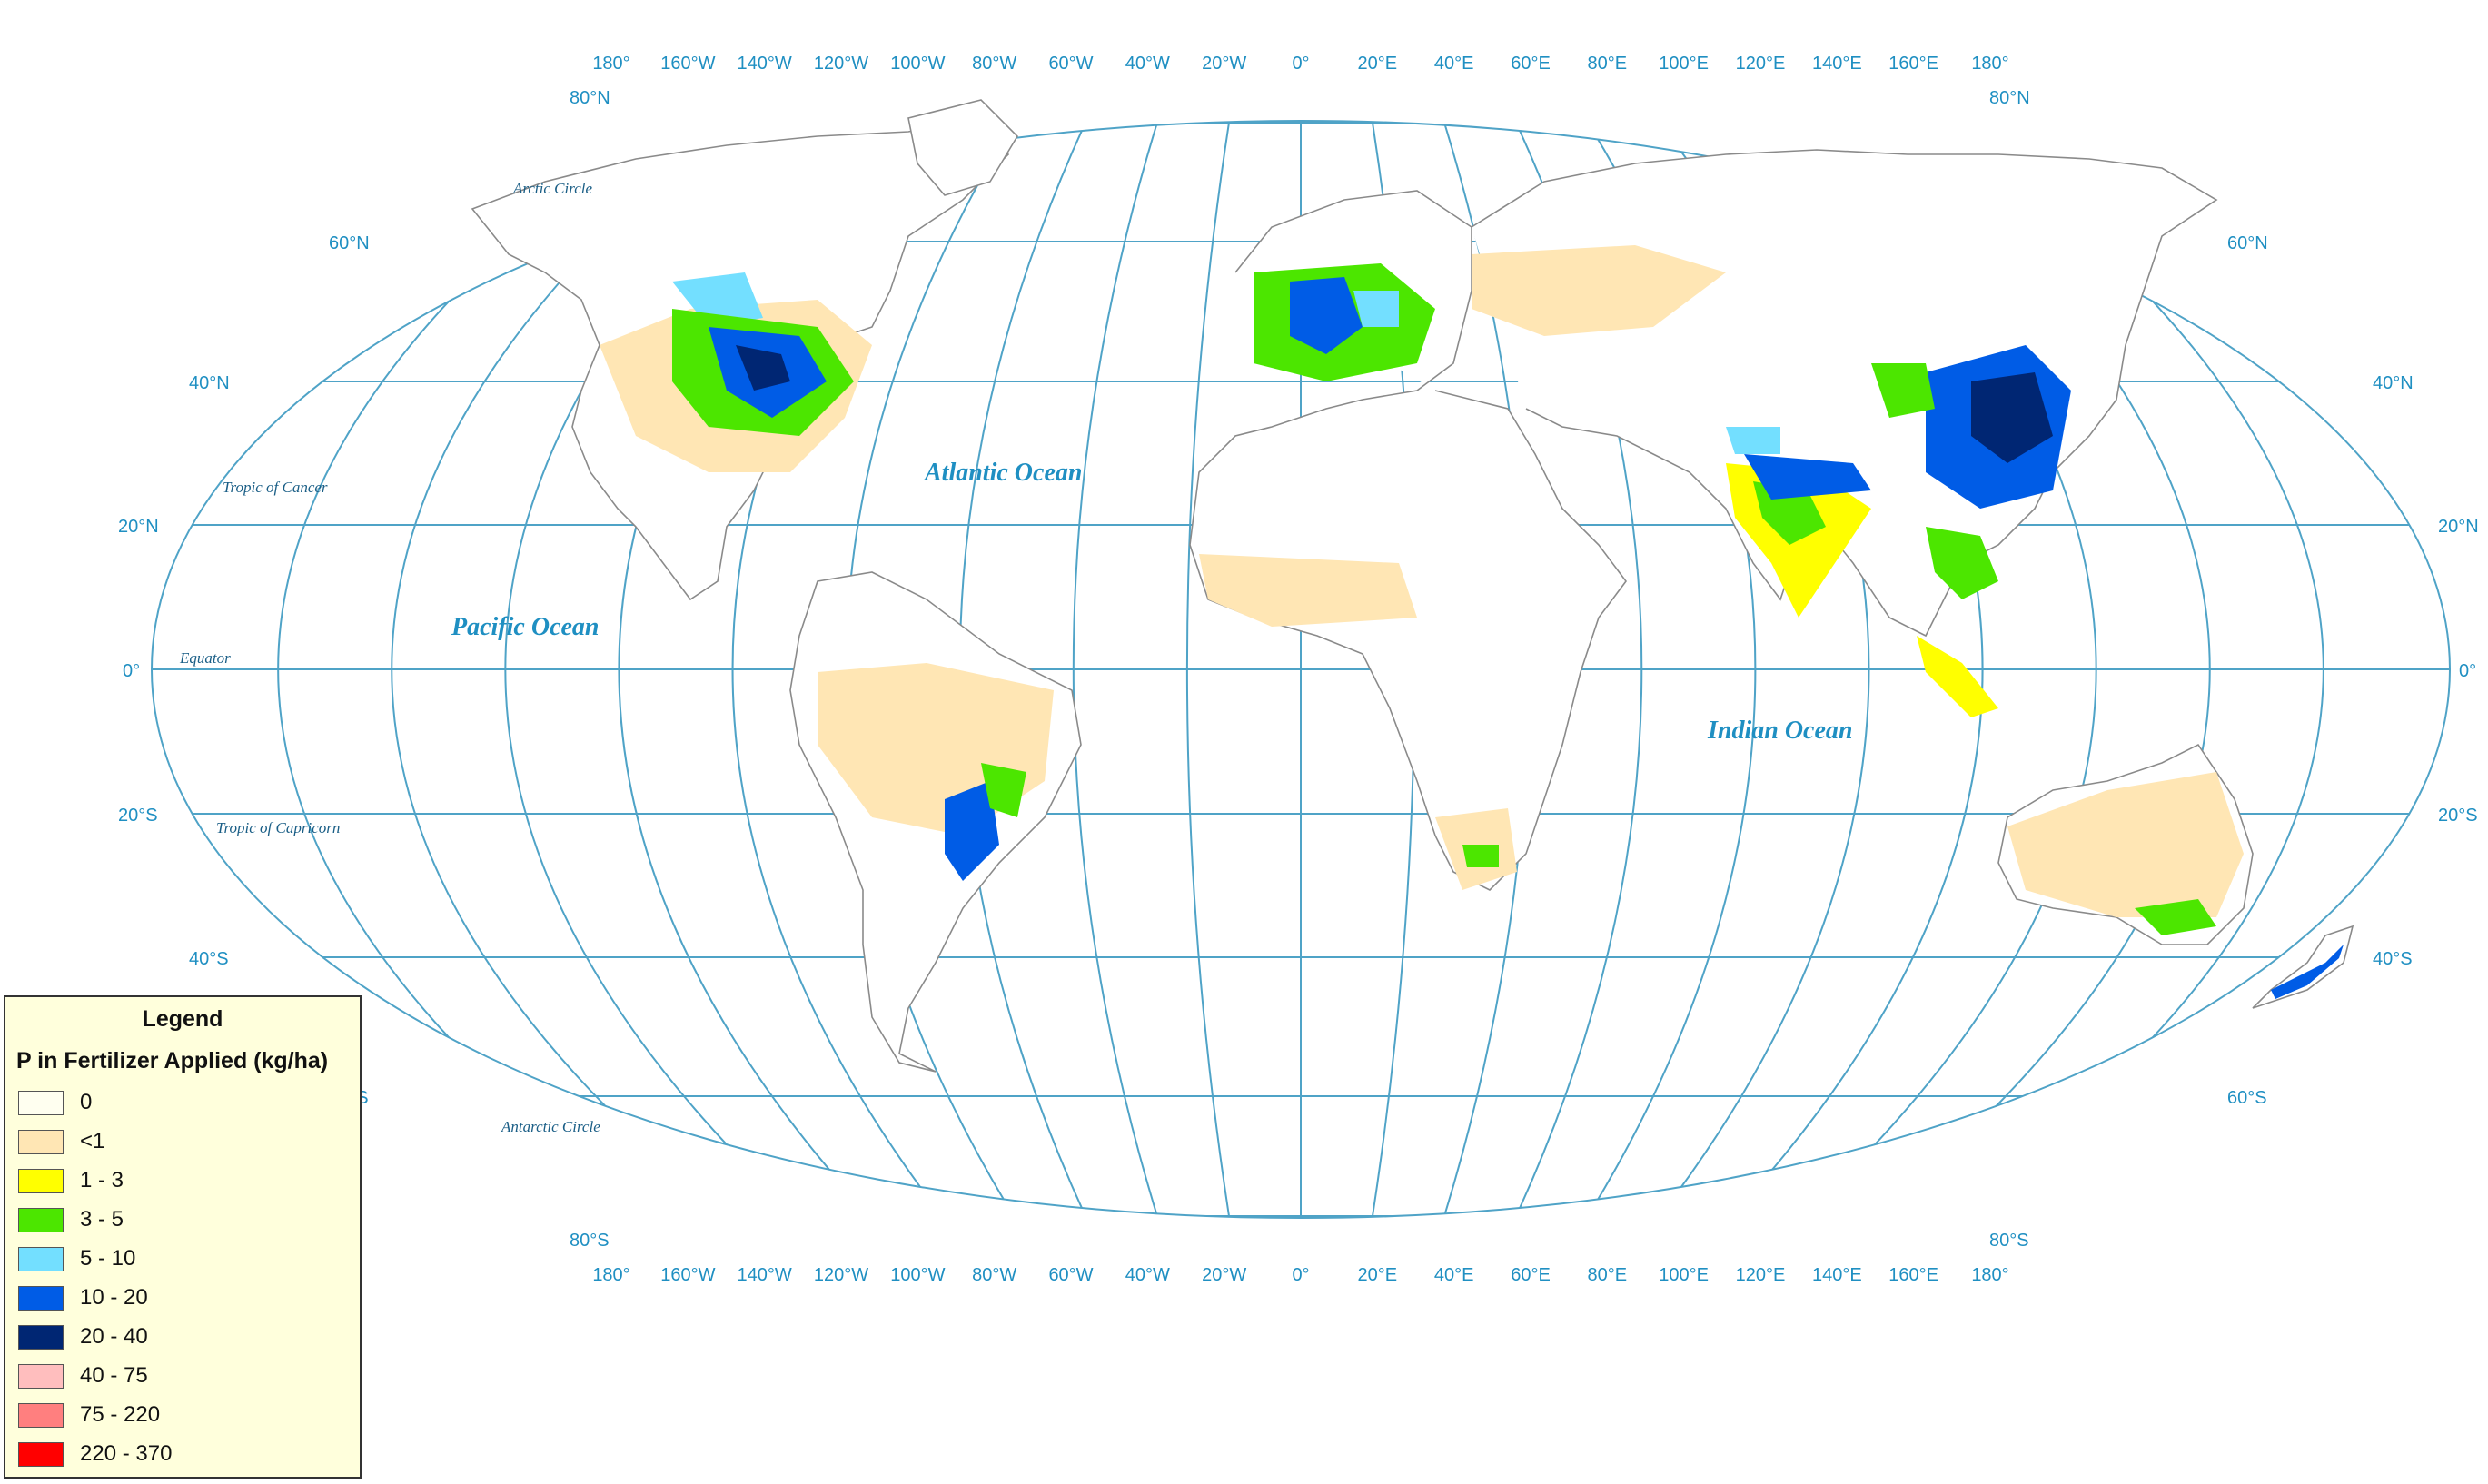 This screenshot has height=1484, width=2488. What do you see at coordinates (552, 188) in the screenshot?
I see `arctic-circle-label: Arctic Circle` at bounding box center [552, 188].